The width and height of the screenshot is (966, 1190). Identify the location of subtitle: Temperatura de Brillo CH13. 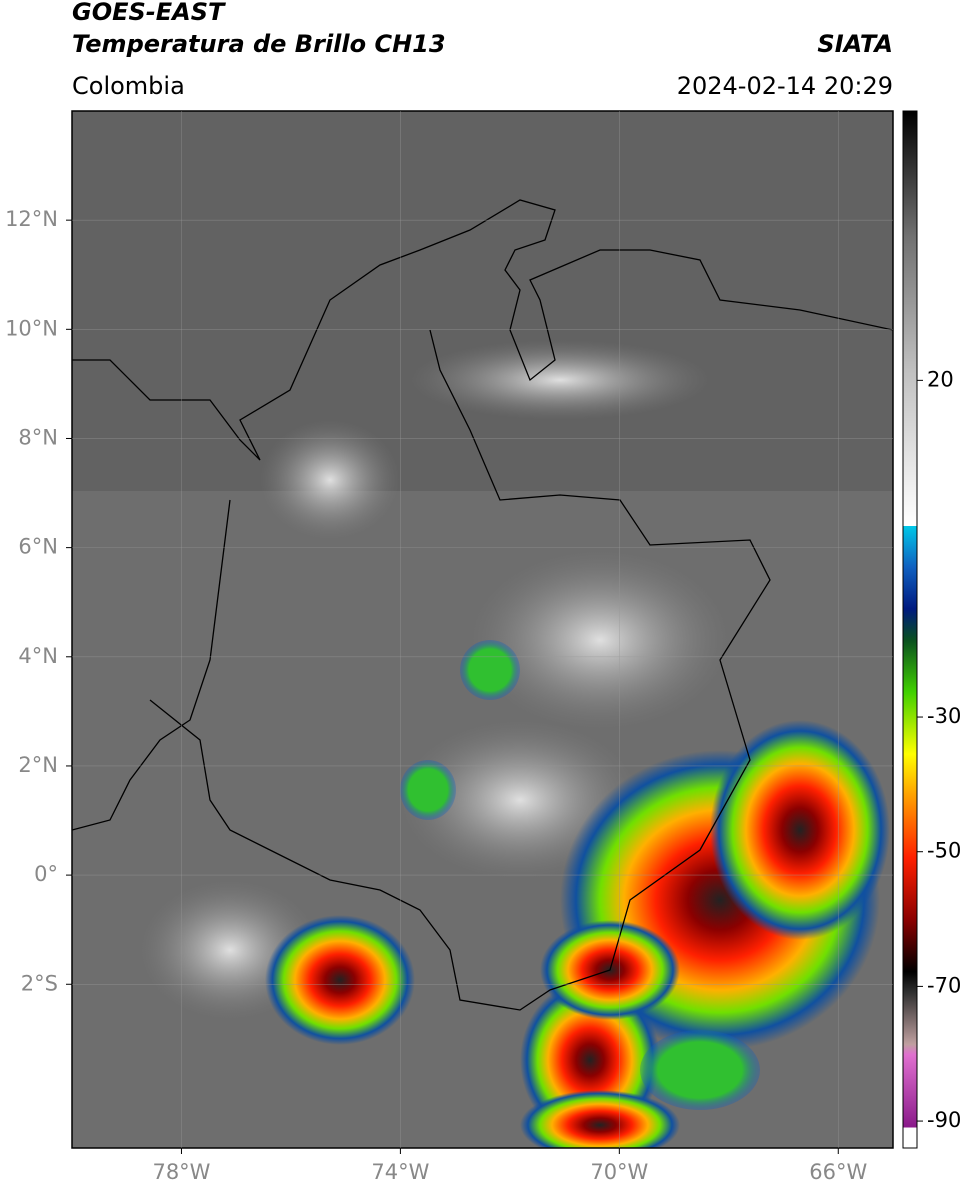
(259, 44).